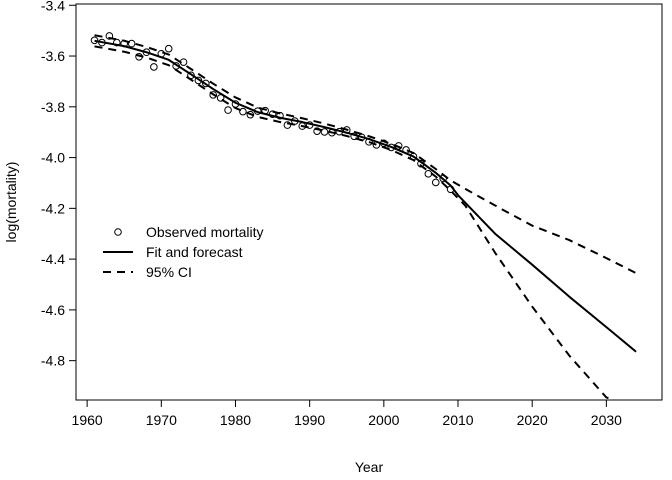 The height and width of the screenshot is (480, 672). What do you see at coordinates (235, 420) in the screenshot?
I see `x-tick-label: 1980` at bounding box center [235, 420].